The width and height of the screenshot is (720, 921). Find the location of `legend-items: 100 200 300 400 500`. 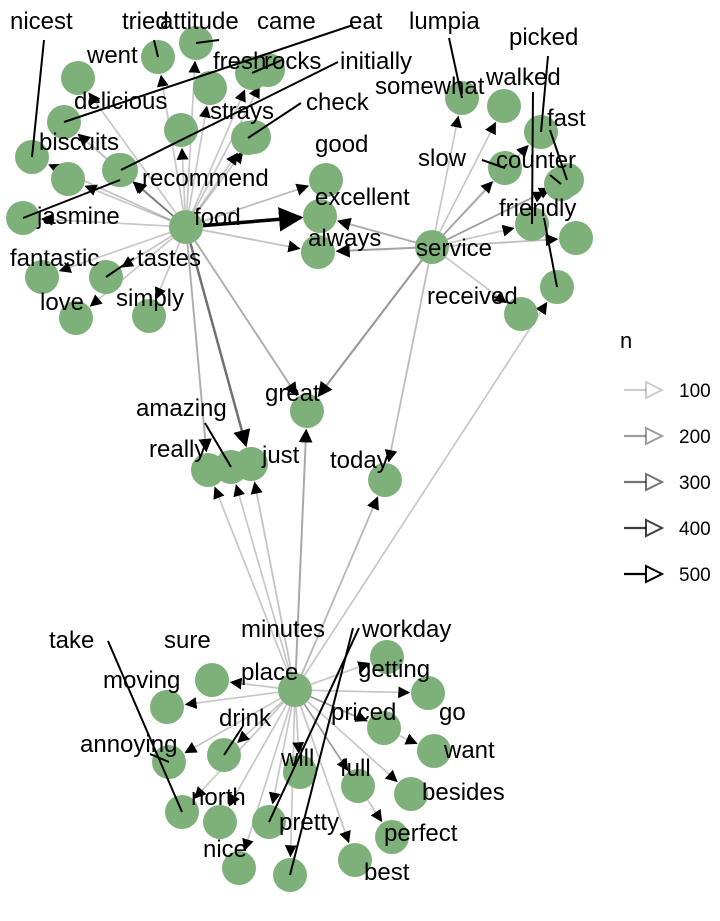

legend-items: 100 200 300 400 500 is located at coordinates (667, 483).